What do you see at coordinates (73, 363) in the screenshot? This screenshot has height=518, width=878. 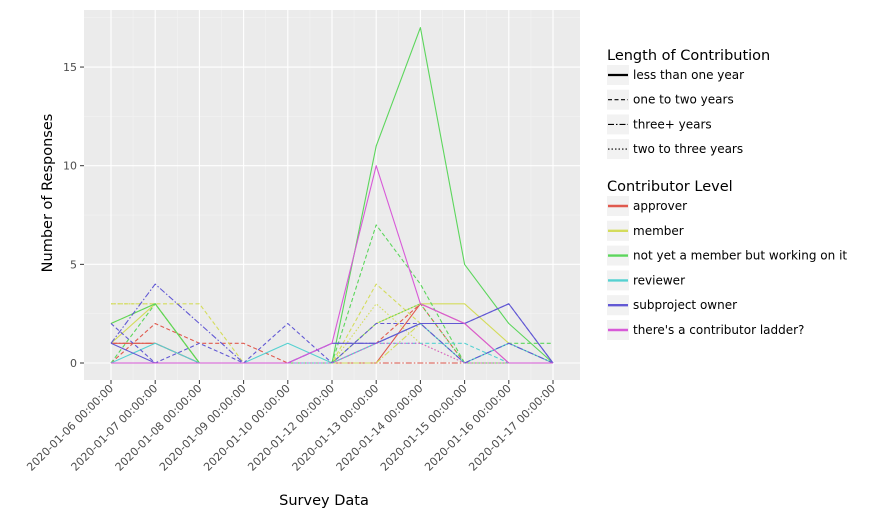 I see `y-tick-label: 0` at bounding box center [73, 363].